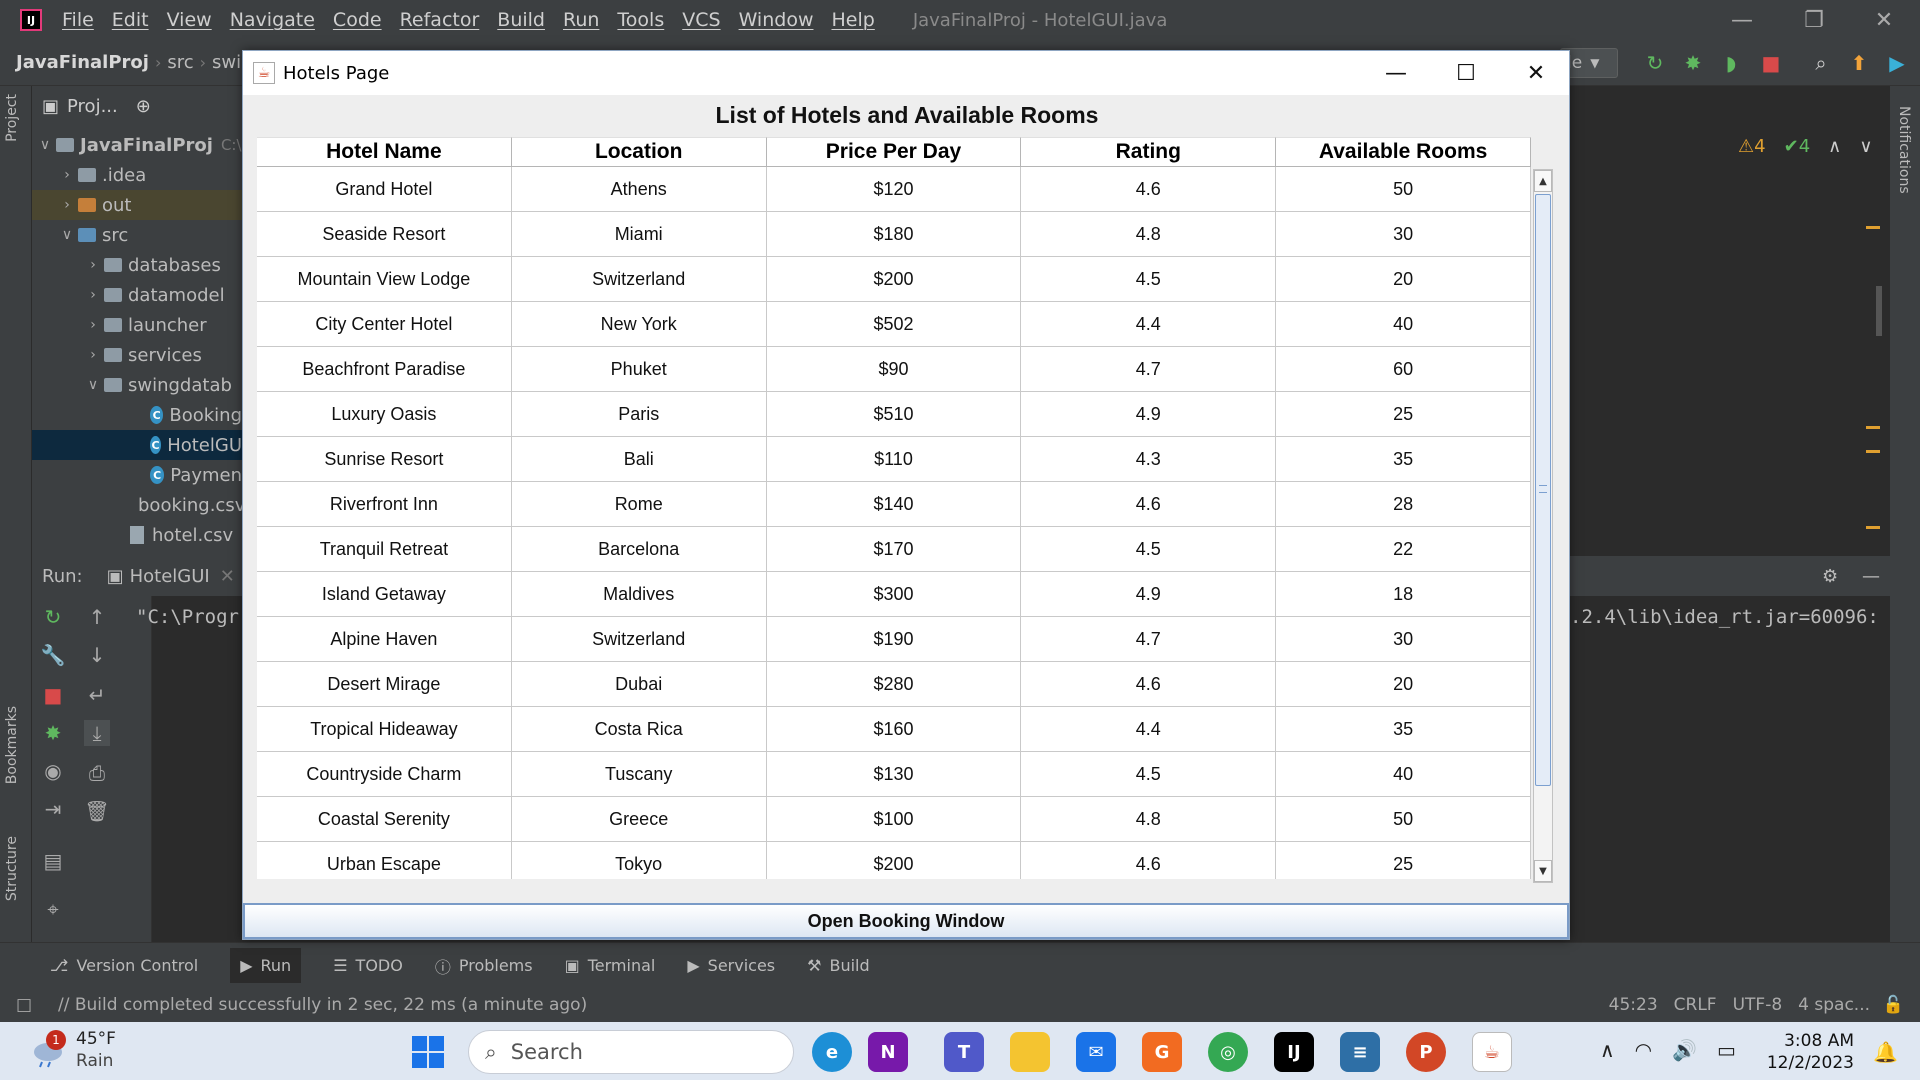 This screenshot has height=1080, width=1920. What do you see at coordinates (1162, 1052) in the screenshot?
I see `pdf-app-icon: G` at bounding box center [1162, 1052].